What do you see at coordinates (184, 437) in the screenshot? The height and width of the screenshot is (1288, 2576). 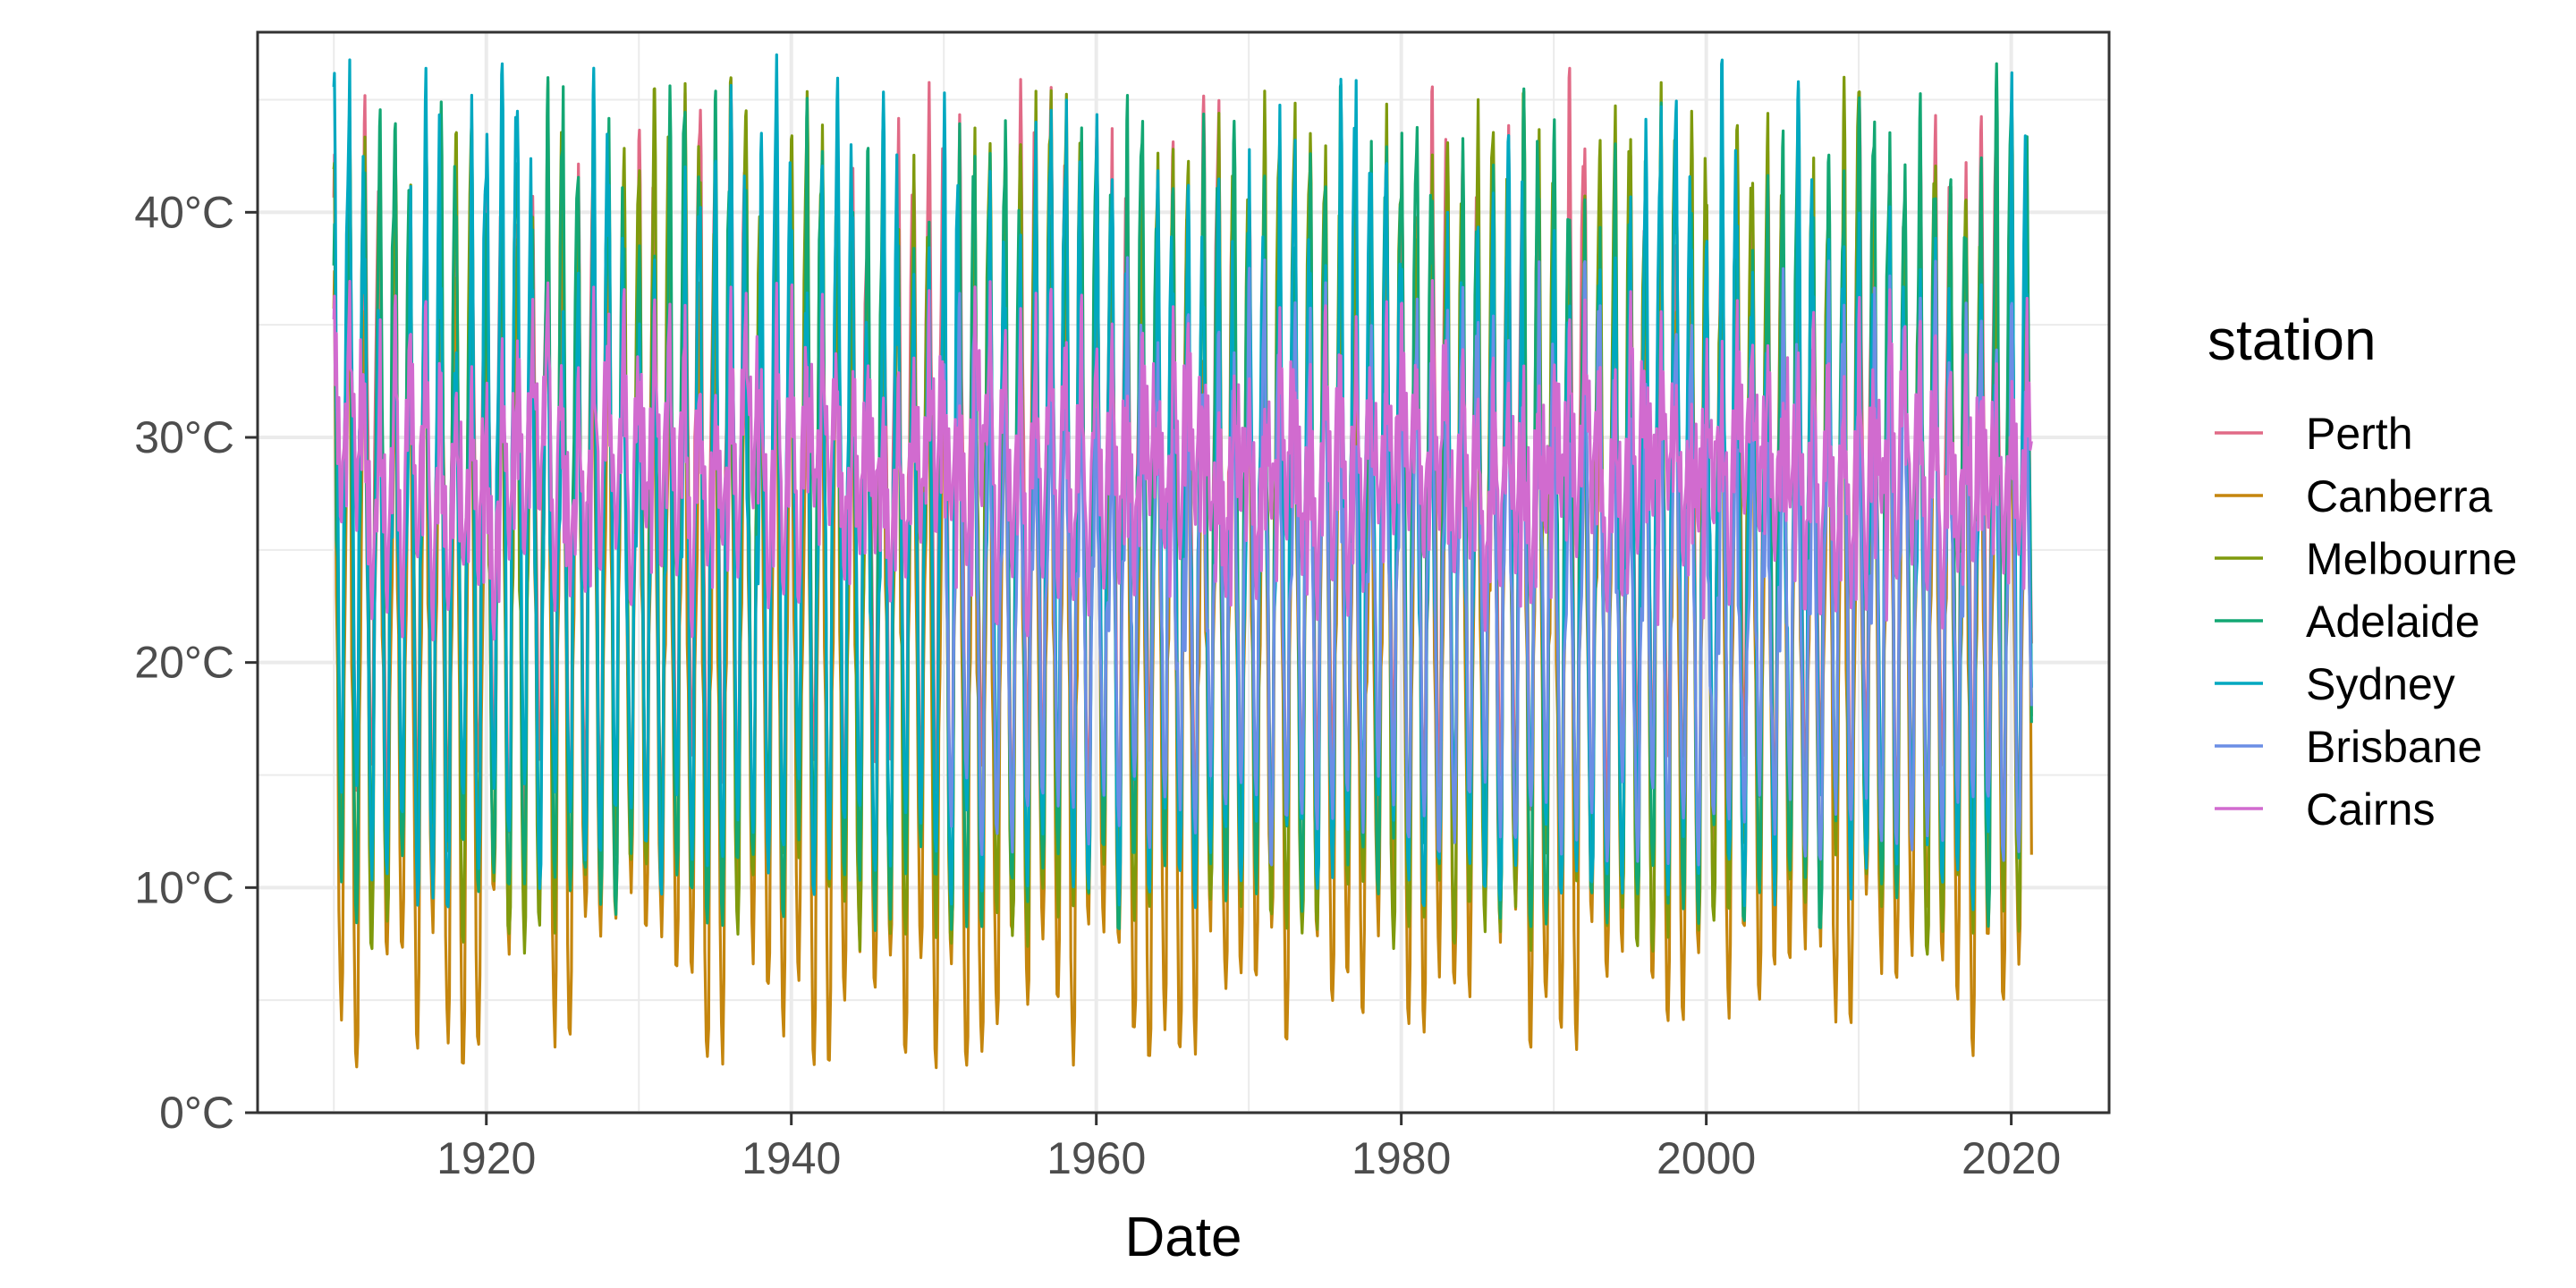 I see `y-tick-label: 30°C` at bounding box center [184, 437].